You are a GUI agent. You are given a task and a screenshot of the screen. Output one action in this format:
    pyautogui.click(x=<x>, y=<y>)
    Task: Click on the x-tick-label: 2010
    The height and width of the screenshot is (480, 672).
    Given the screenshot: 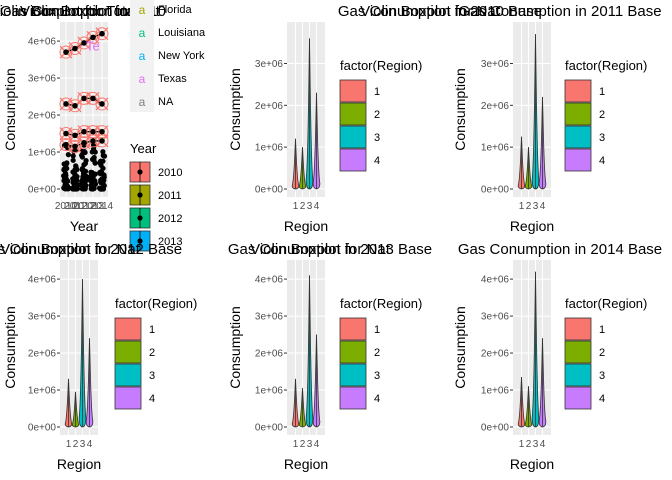 What is the action you would take?
    pyautogui.click(x=66, y=206)
    